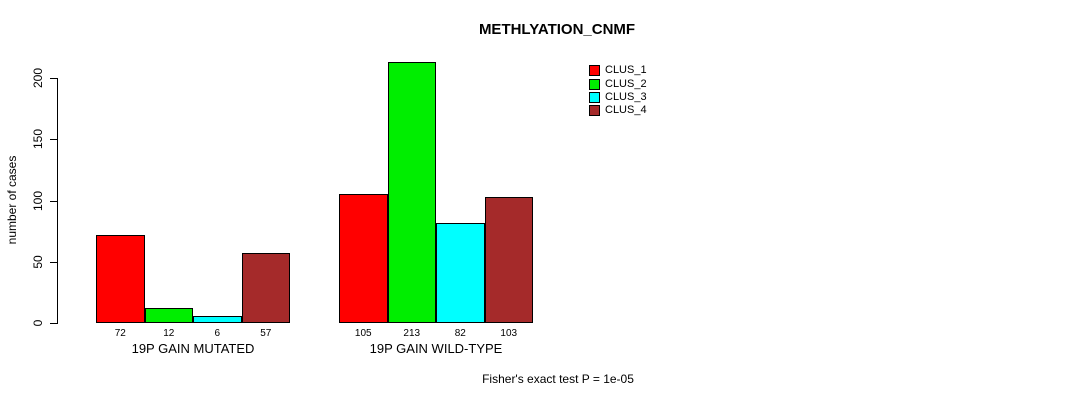 This screenshot has height=400, width=1090. Describe the element at coordinates (626, 70) in the screenshot. I see `legend-label: CLUS_1` at that location.